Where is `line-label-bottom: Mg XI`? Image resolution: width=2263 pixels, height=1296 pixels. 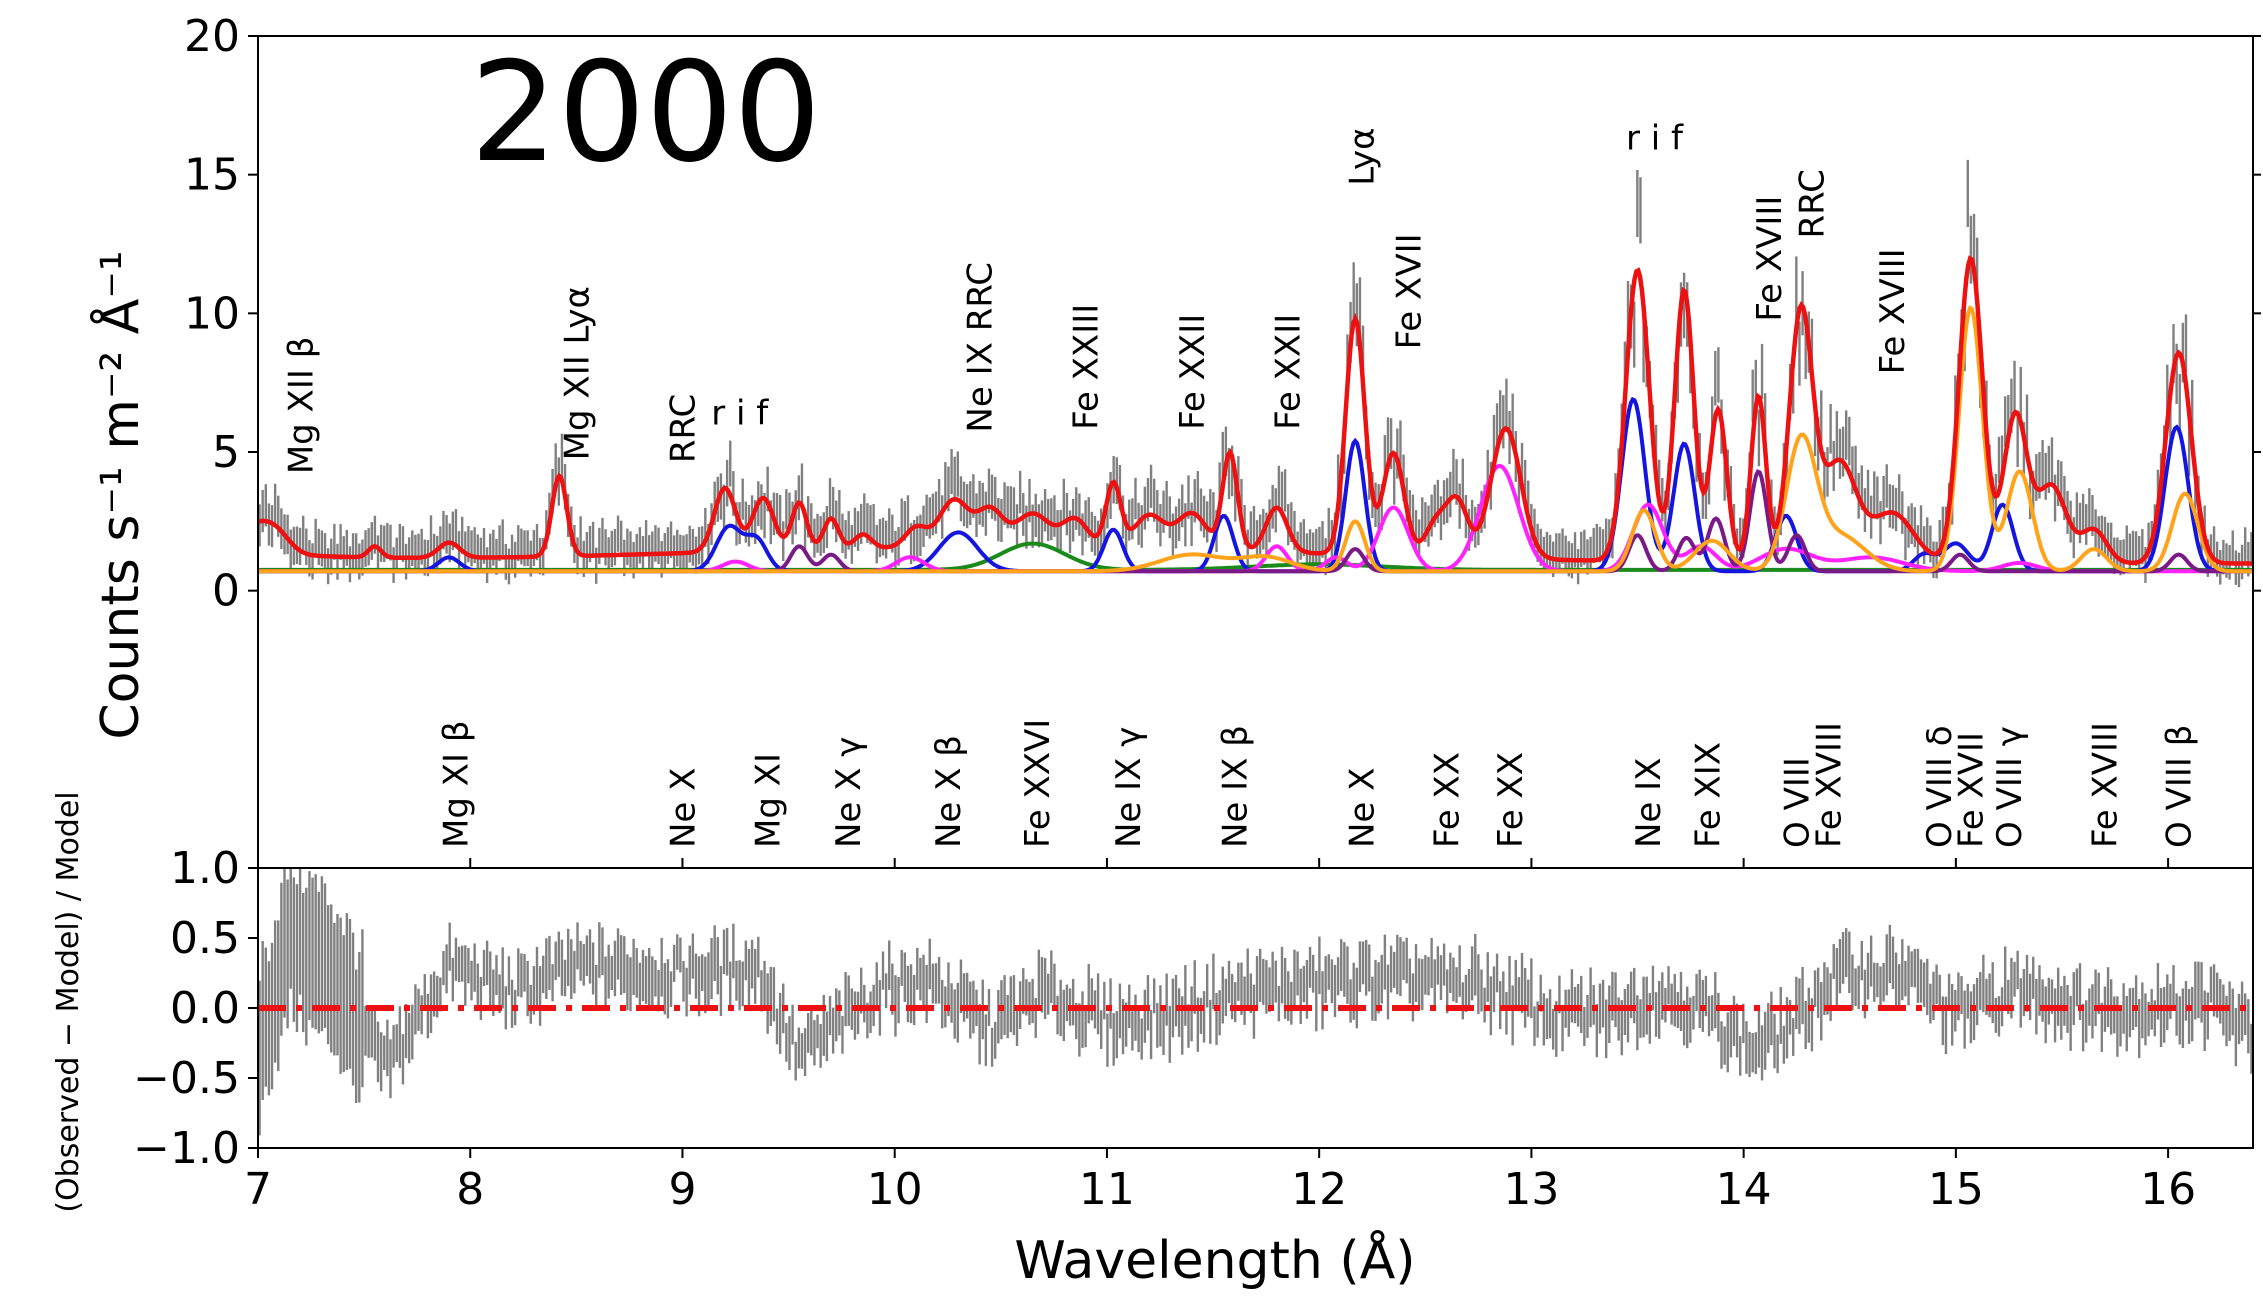 line-label-bottom: Mg XI is located at coordinates (768, 800).